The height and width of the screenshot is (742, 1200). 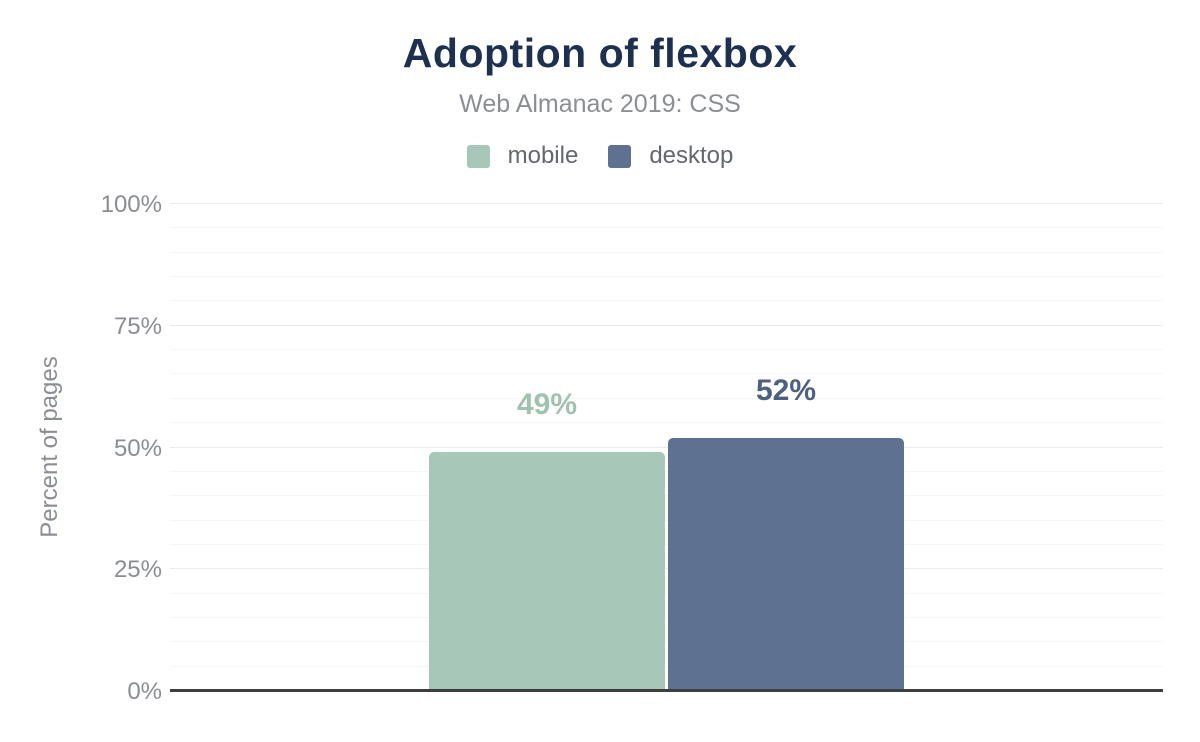 I want to click on legend-label-desktop: desktop, so click(x=691, y=155).